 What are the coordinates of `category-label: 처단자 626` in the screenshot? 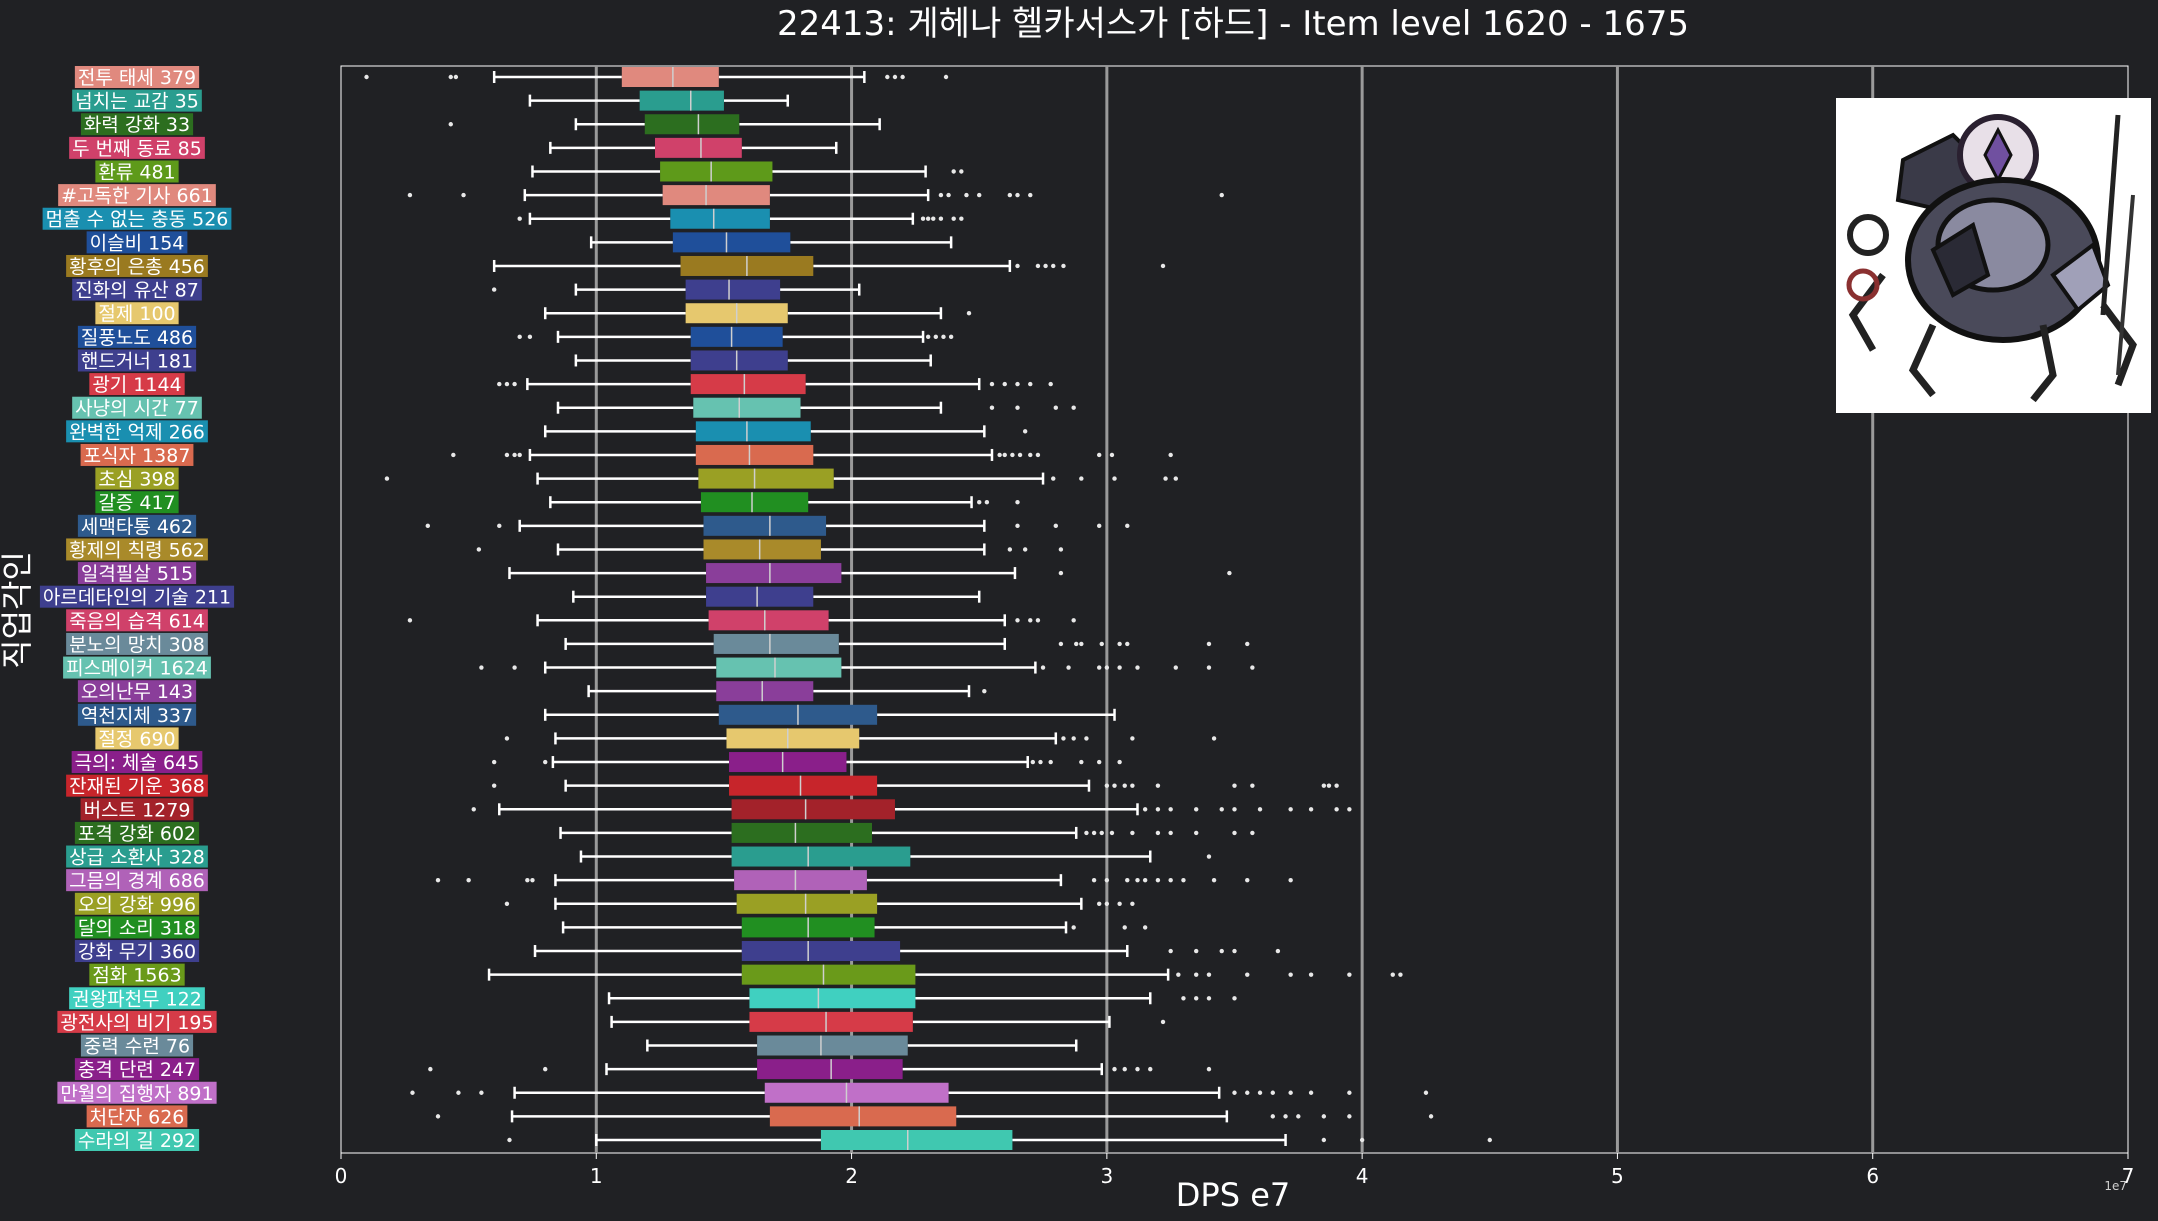 It's located at (137, 1116).